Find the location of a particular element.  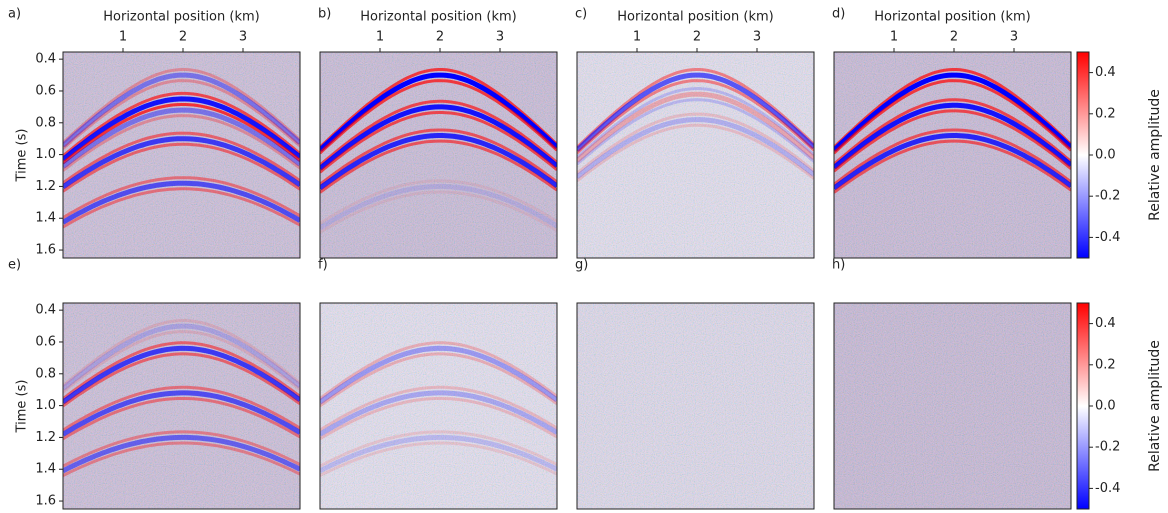

colorbar-tick-label: 0.0 is located at coordinates (1105, 406).